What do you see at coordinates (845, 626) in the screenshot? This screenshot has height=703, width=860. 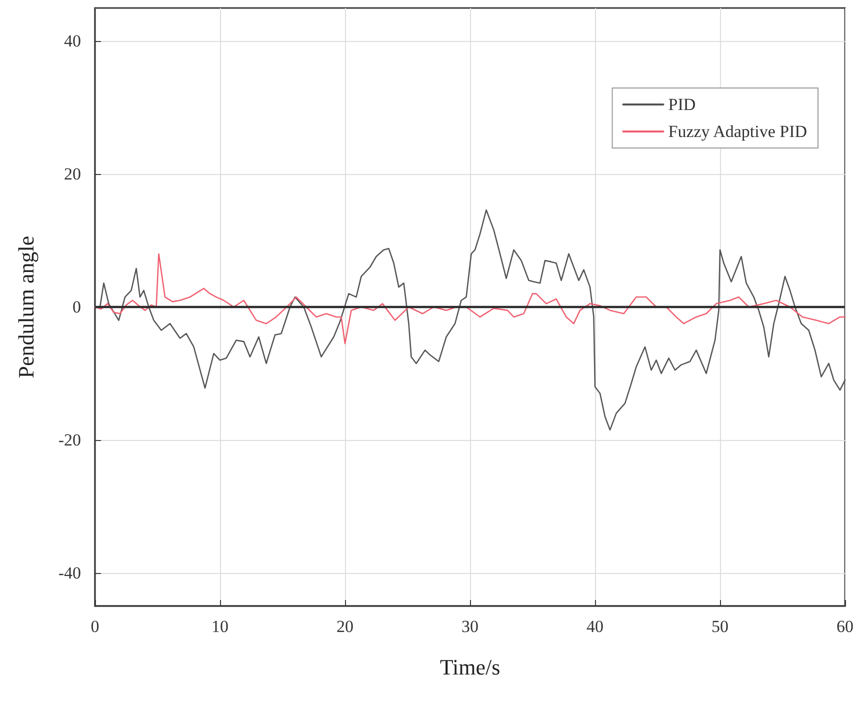 I see `x-tick-label: 60` at bounding box center [845, 626].